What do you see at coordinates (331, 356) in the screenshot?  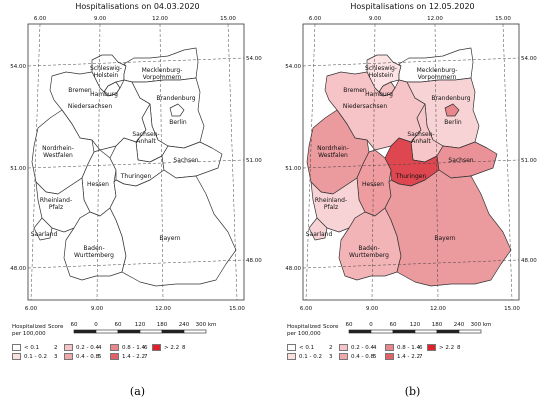 I see `legend-score: 3` at bounding box center [331, 356].